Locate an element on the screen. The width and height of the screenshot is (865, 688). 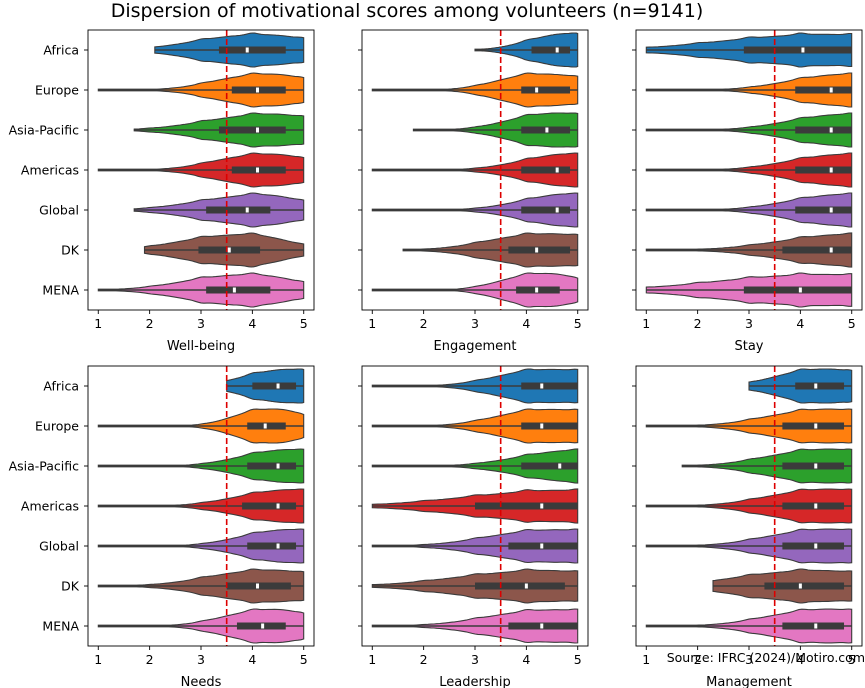
x-axis-label: Leadership is located at coordinates (474, 681).